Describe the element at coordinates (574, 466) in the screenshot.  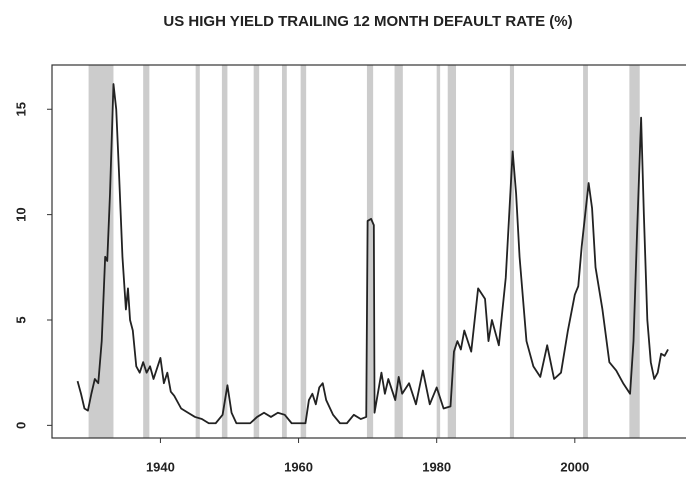
I see `x-tick-label: 2000` at that location.